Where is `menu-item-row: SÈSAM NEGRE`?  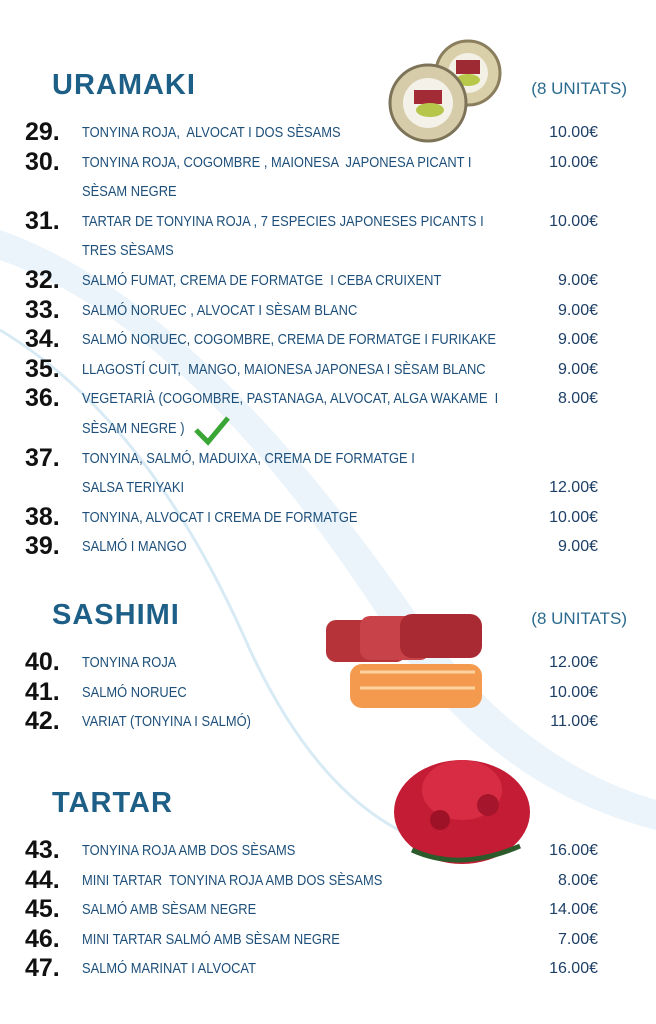 menu-item-row: SÈSAM NEGRE is located at coordinates (328, 192).